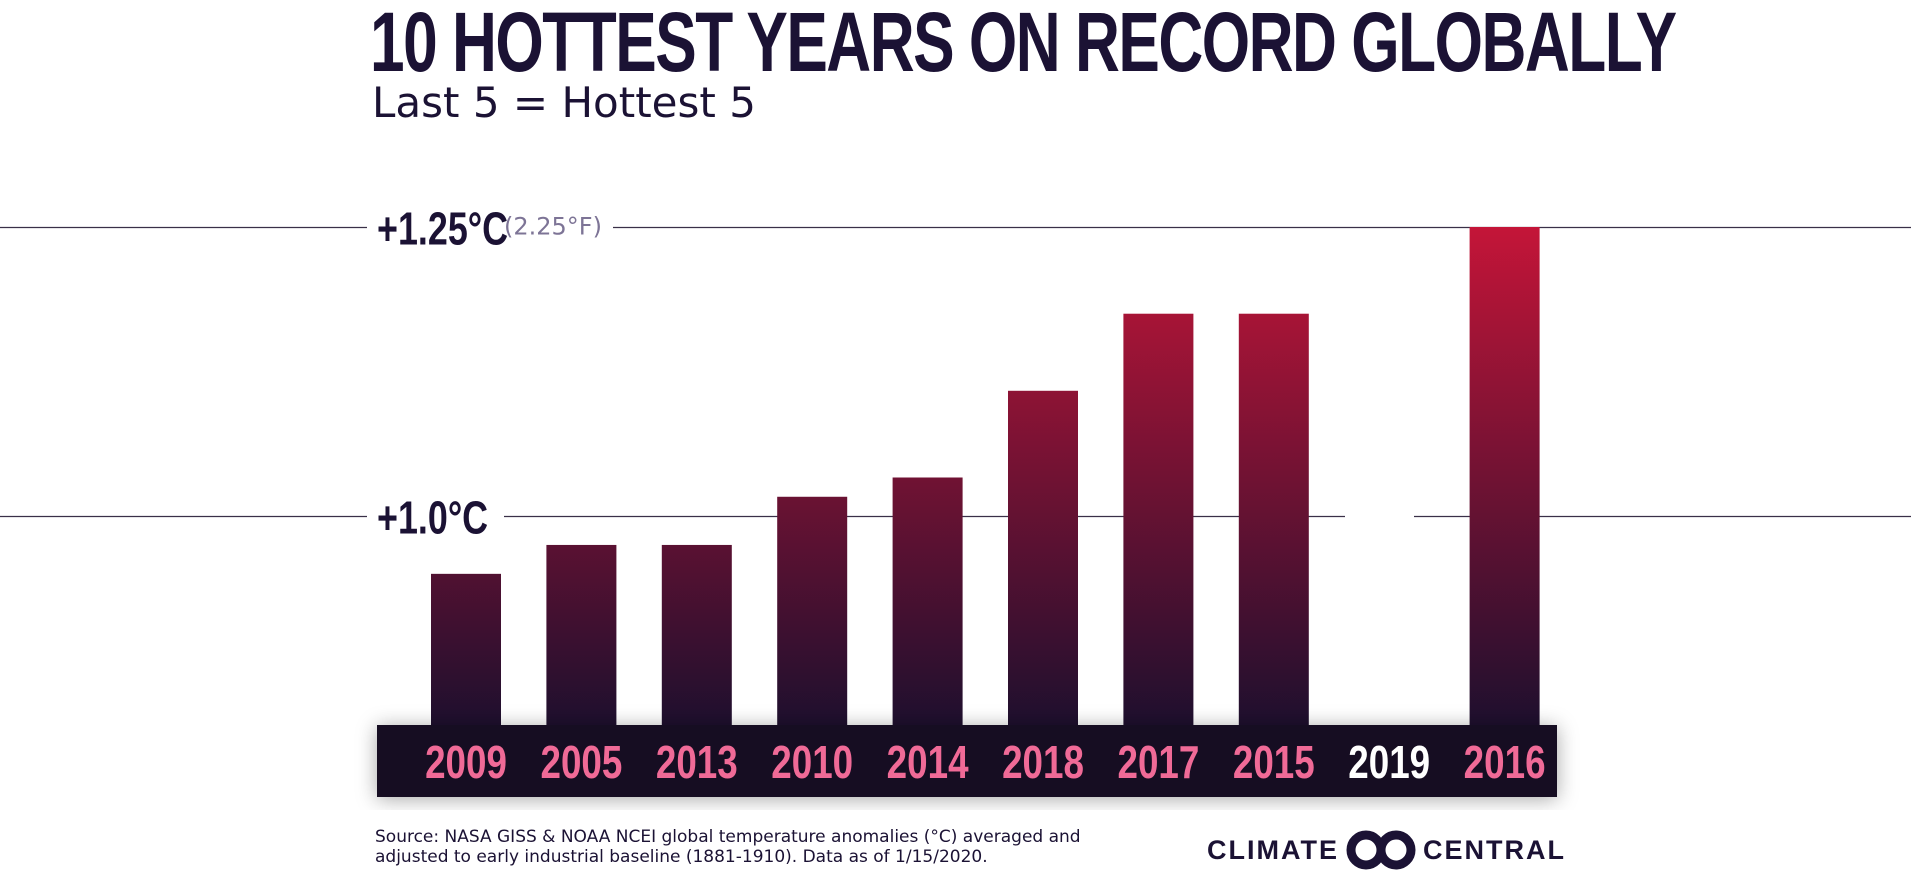  I want to click on bar-2016, so click(1504, 477).